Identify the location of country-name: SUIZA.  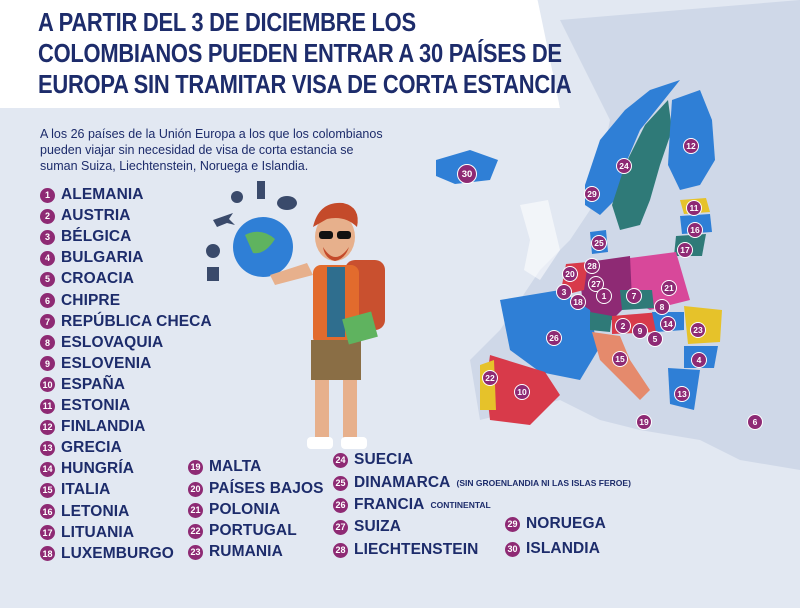
(377, 526).